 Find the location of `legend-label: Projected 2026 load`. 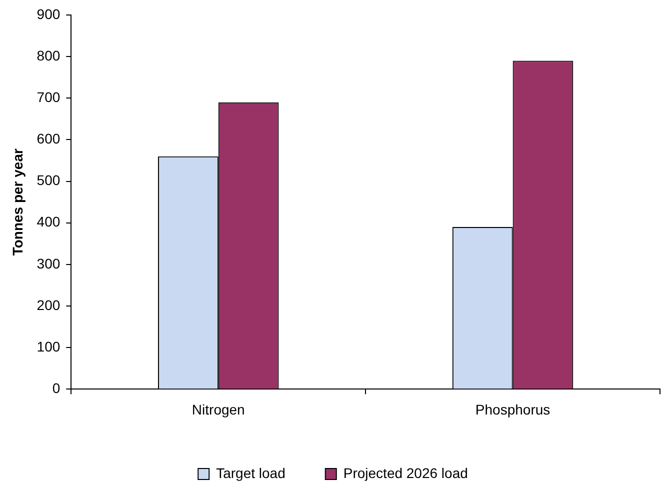

legend-label: Projected 2026 load is located at coordinates (405, 472).